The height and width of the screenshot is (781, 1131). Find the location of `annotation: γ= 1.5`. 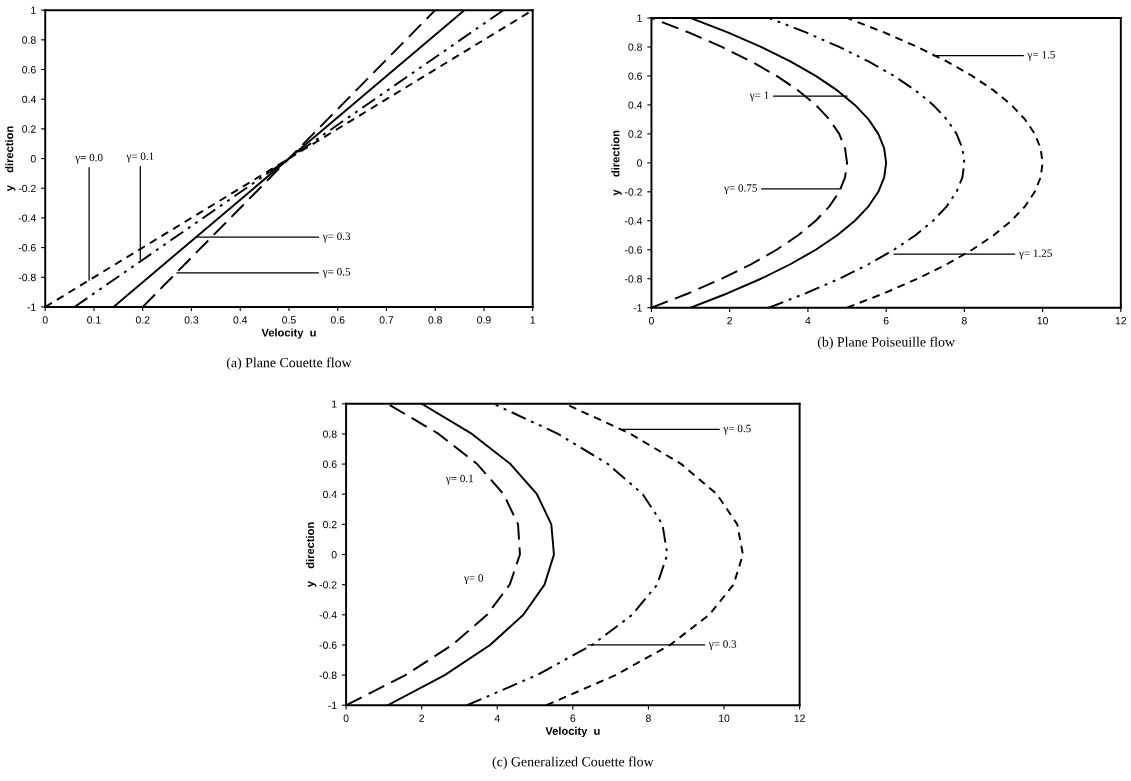

annotation: γ= 1.5 is located at coordinates (1041, 55).